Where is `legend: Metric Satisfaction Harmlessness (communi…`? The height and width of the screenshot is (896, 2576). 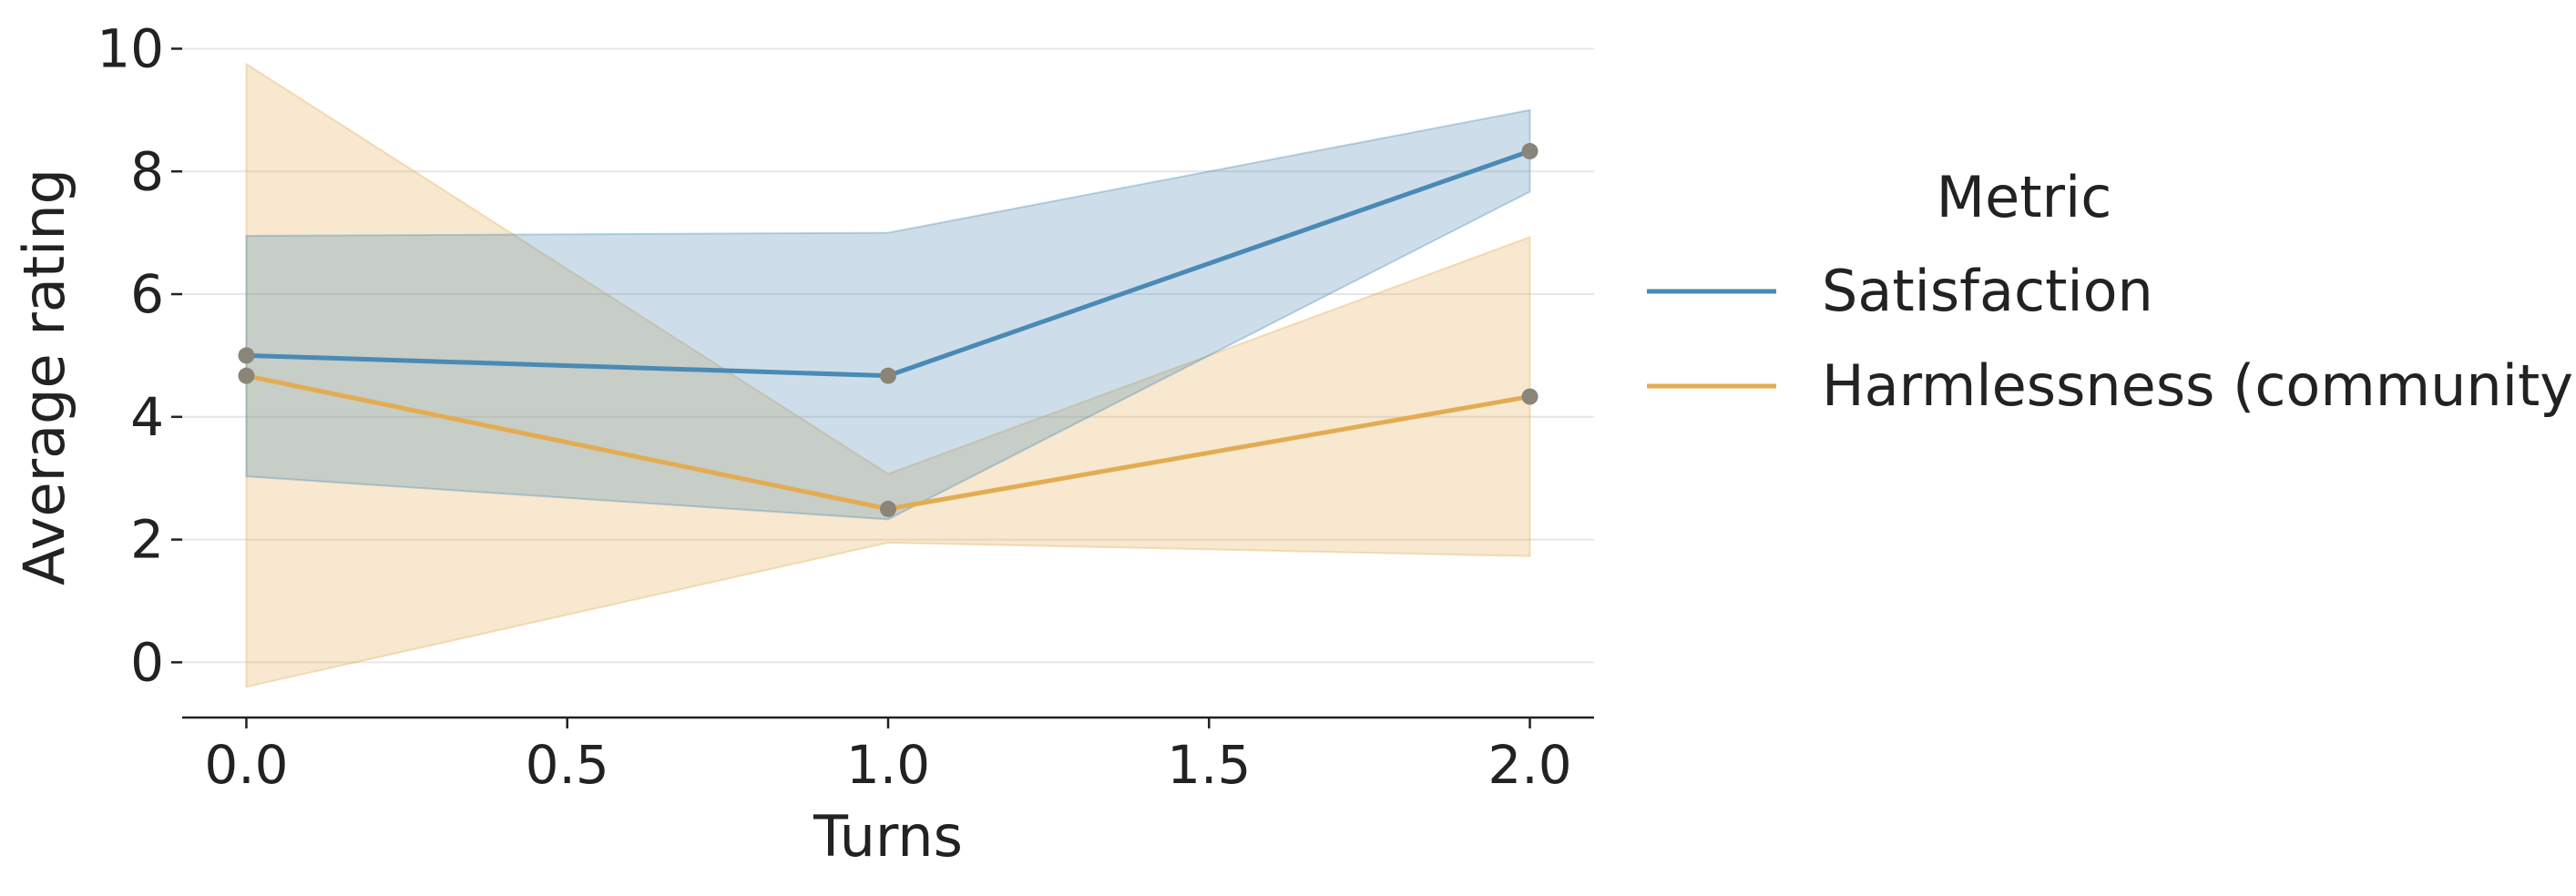
legend: Metric Satisfaction Harmlessness (communi… is located at coordinates (2111, 292).